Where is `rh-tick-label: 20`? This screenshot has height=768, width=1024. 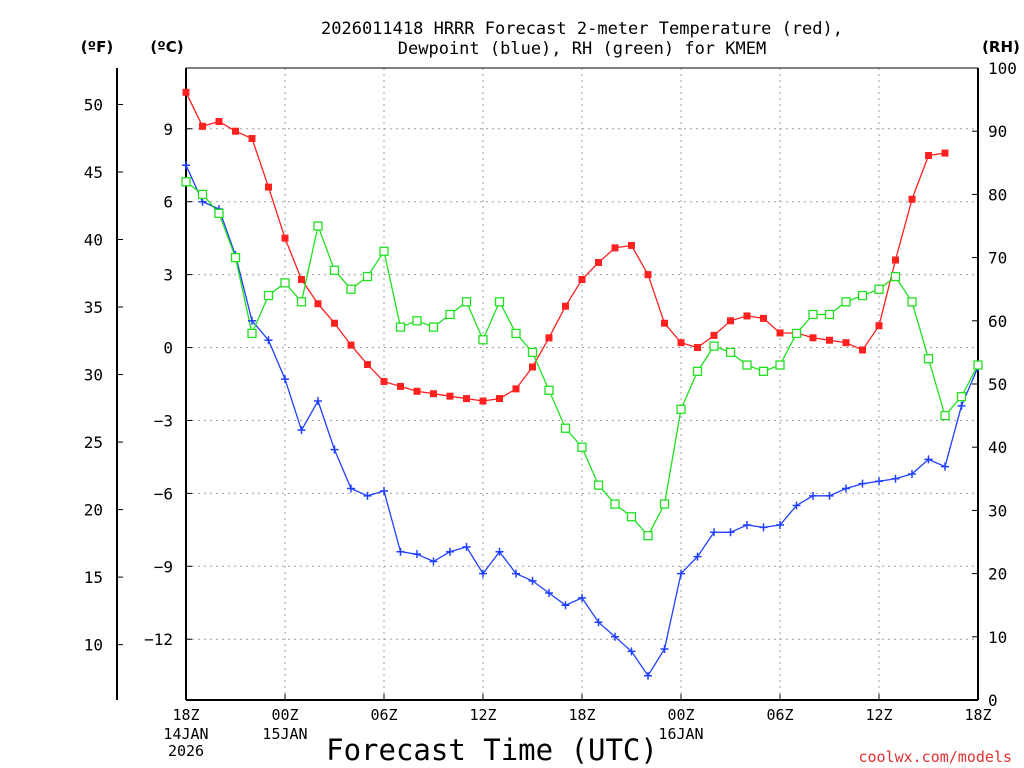 rh-tick-label: 20 is located at coordinates (997, 574).